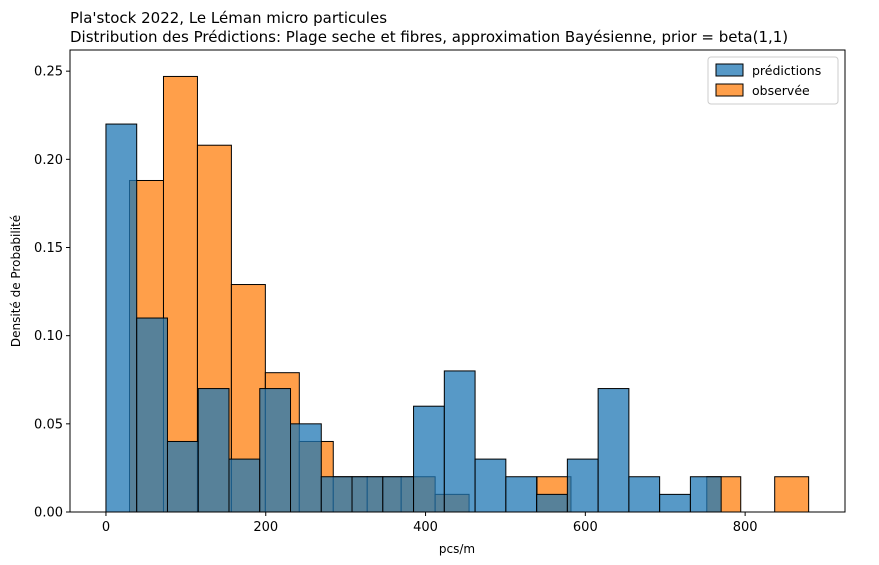 The width and height of the screenshot is (879, 565). What do you see at coordinates (781, 90) in the screenshot?
I see `legend-label-observed: observée` at bounding box center [781, 90].